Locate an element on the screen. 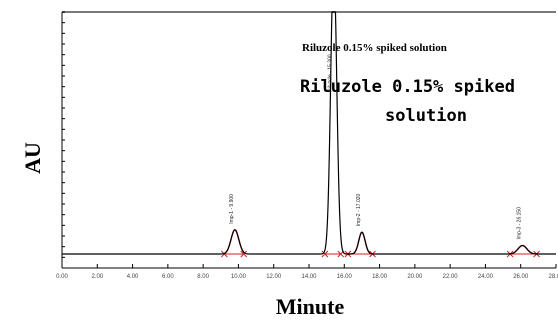  x-tick-label: 6.00 is located at coordinates (168, 277).